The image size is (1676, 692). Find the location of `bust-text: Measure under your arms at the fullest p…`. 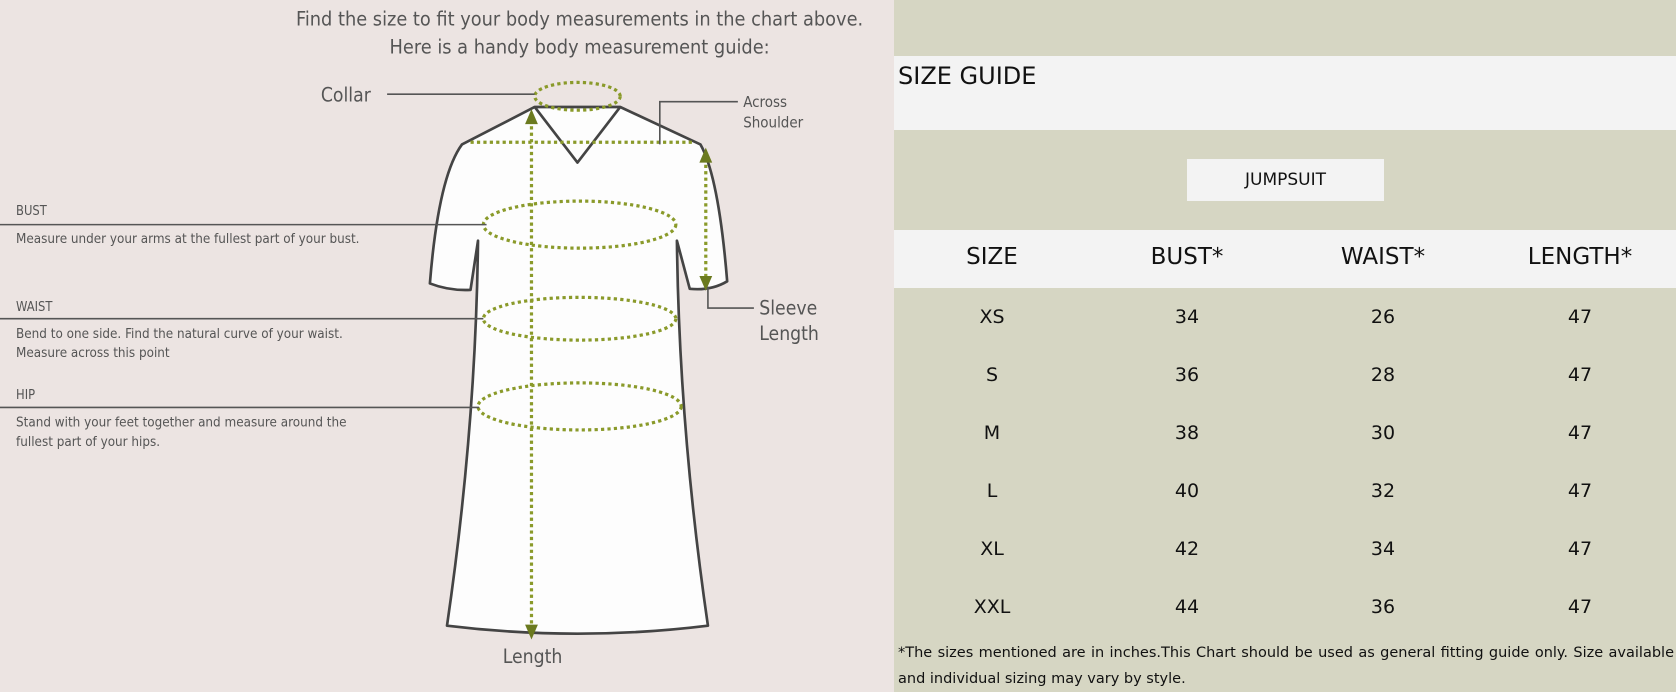

bust-text: Measure under your arms at the fullest p… is located at coordinates (187, 239).